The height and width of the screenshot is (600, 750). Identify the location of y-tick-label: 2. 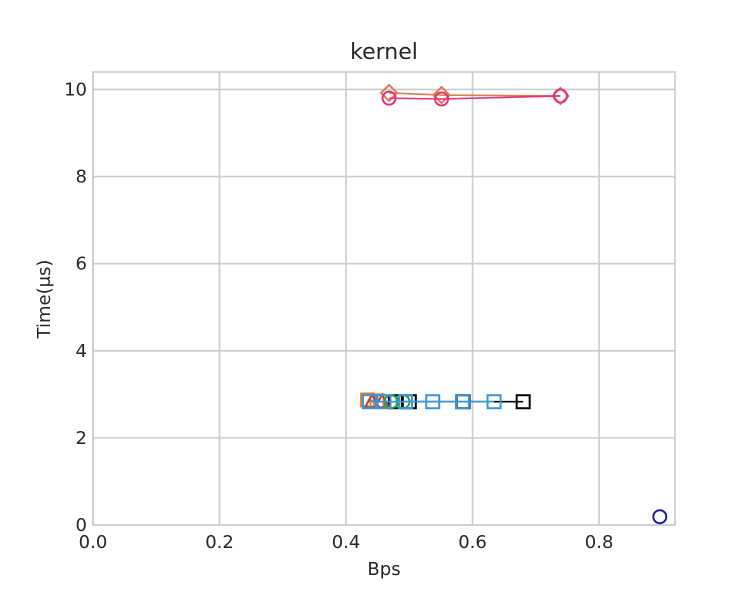
(81, 438).